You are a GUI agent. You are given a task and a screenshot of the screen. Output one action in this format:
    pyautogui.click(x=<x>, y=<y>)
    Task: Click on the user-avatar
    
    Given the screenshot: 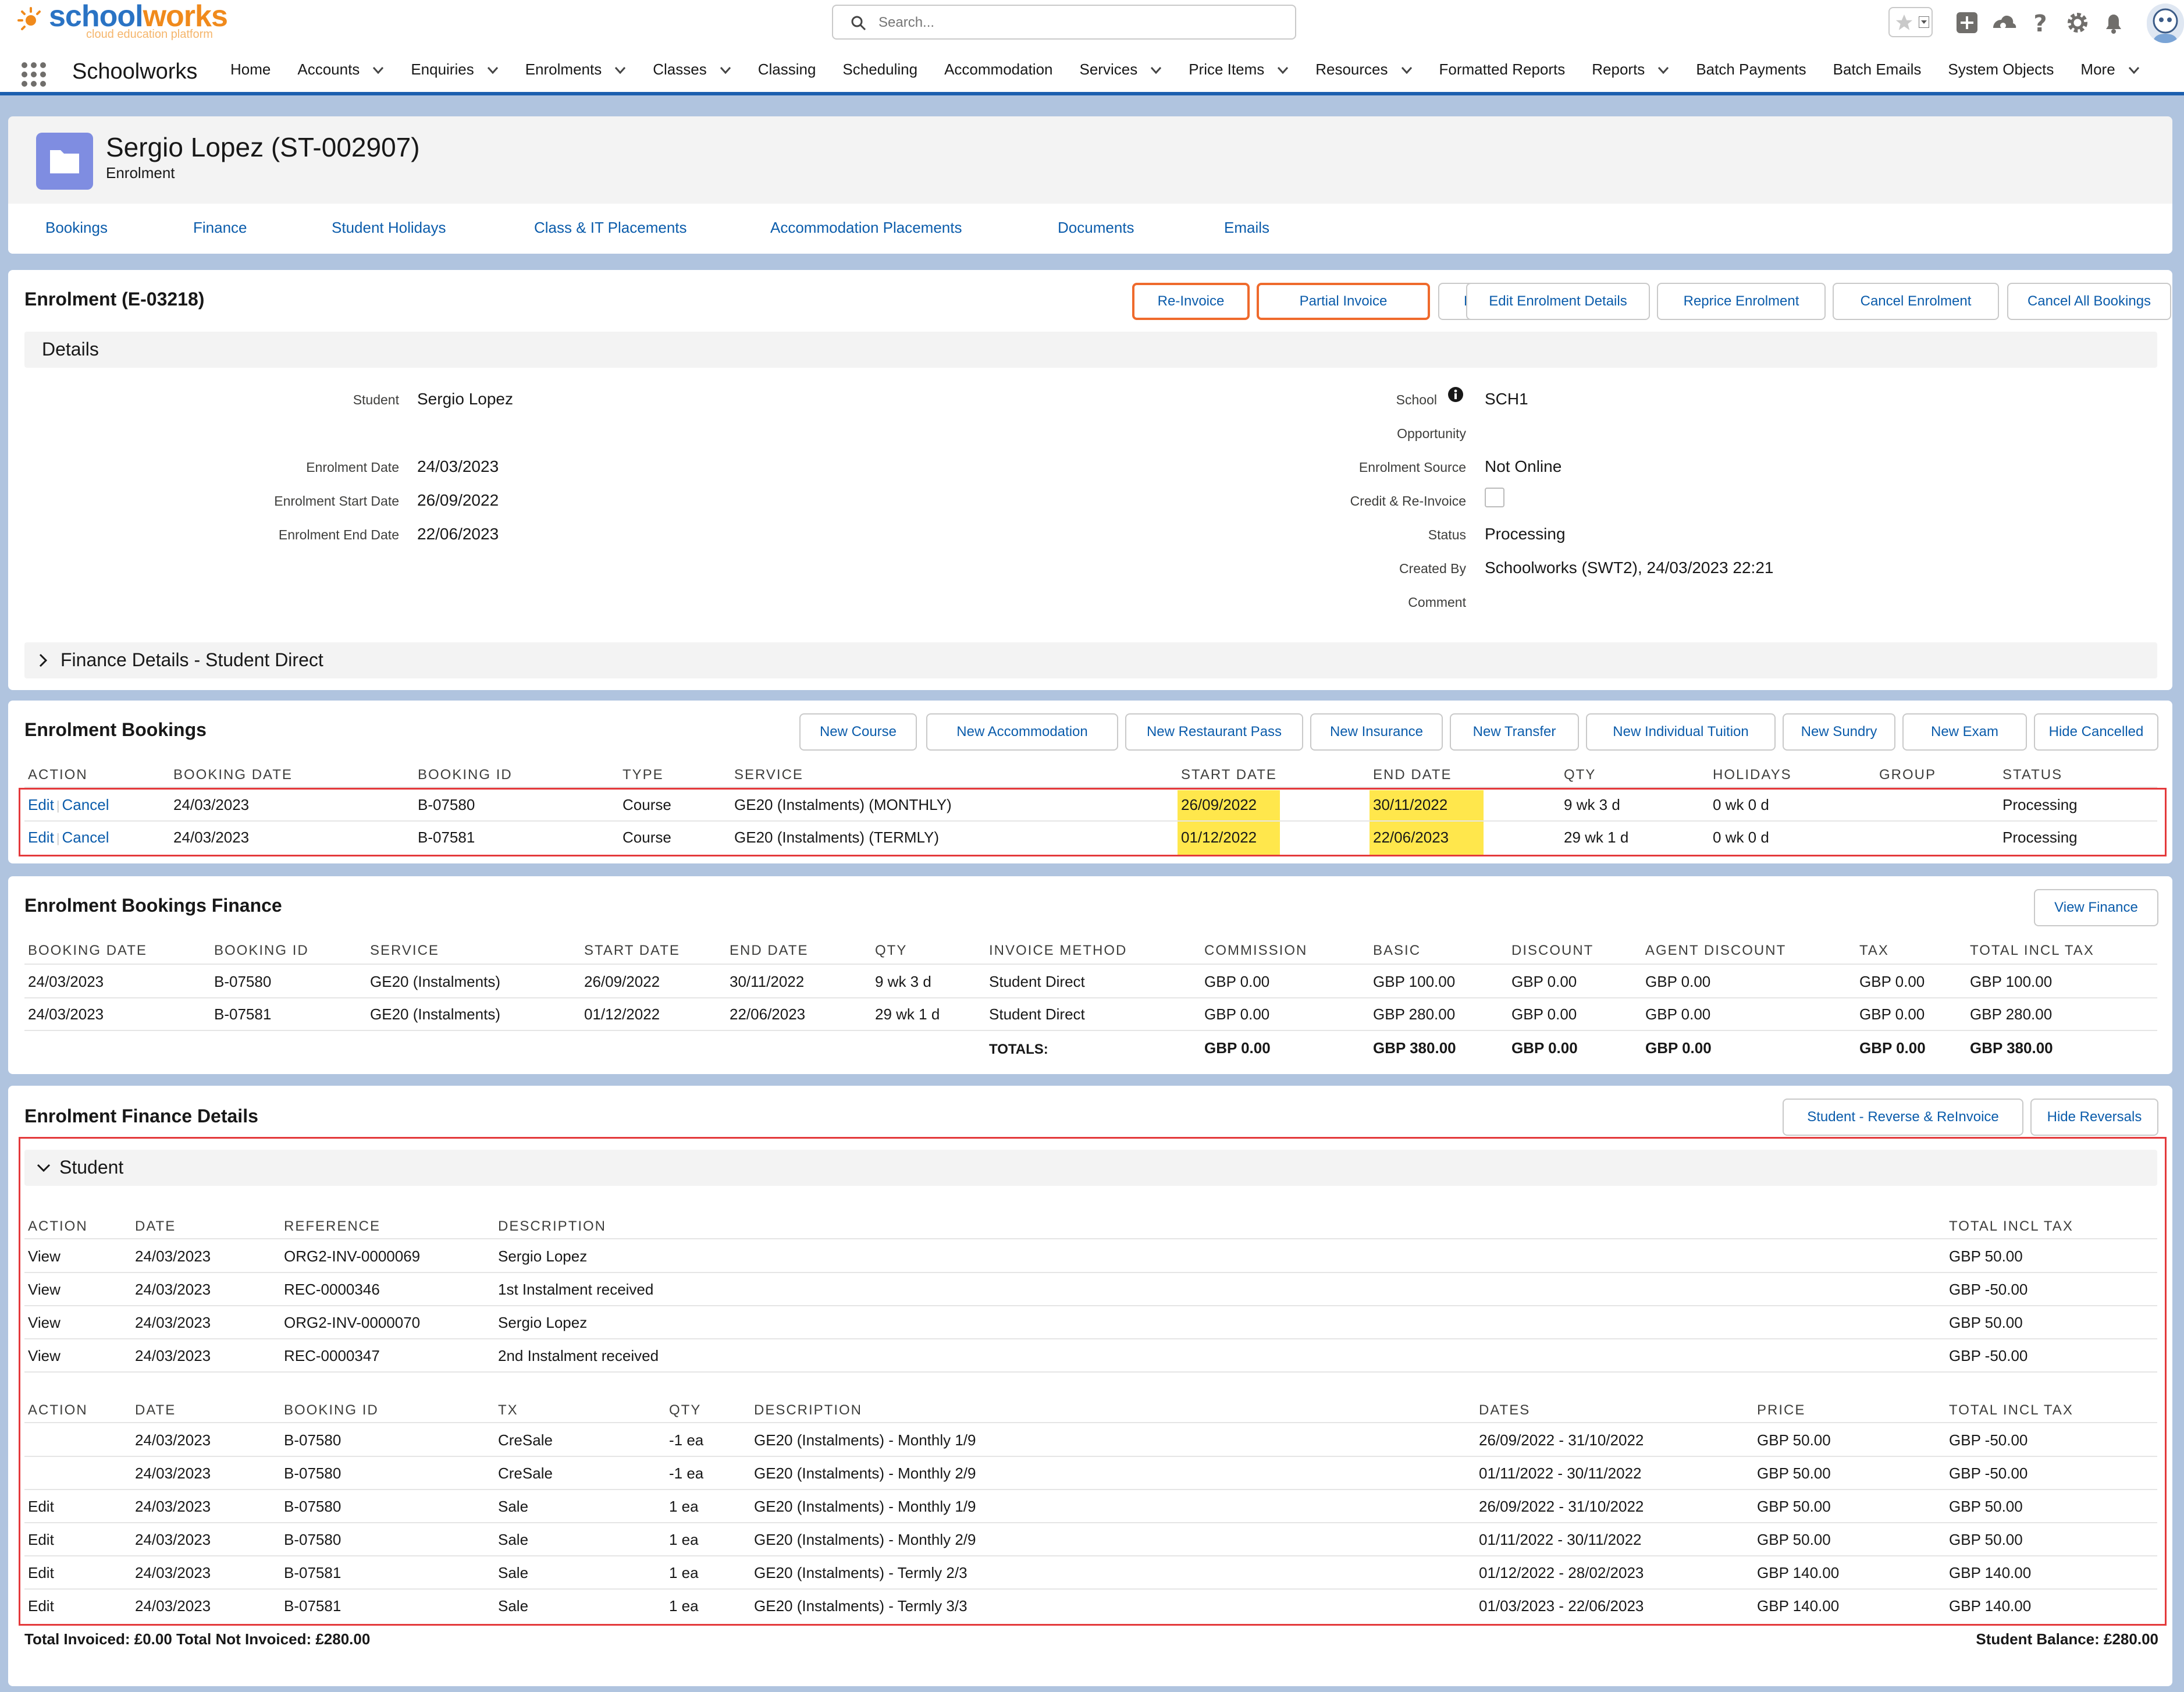 What is the action you would take?
    pyautogui.click(x=2165, y=23)
    